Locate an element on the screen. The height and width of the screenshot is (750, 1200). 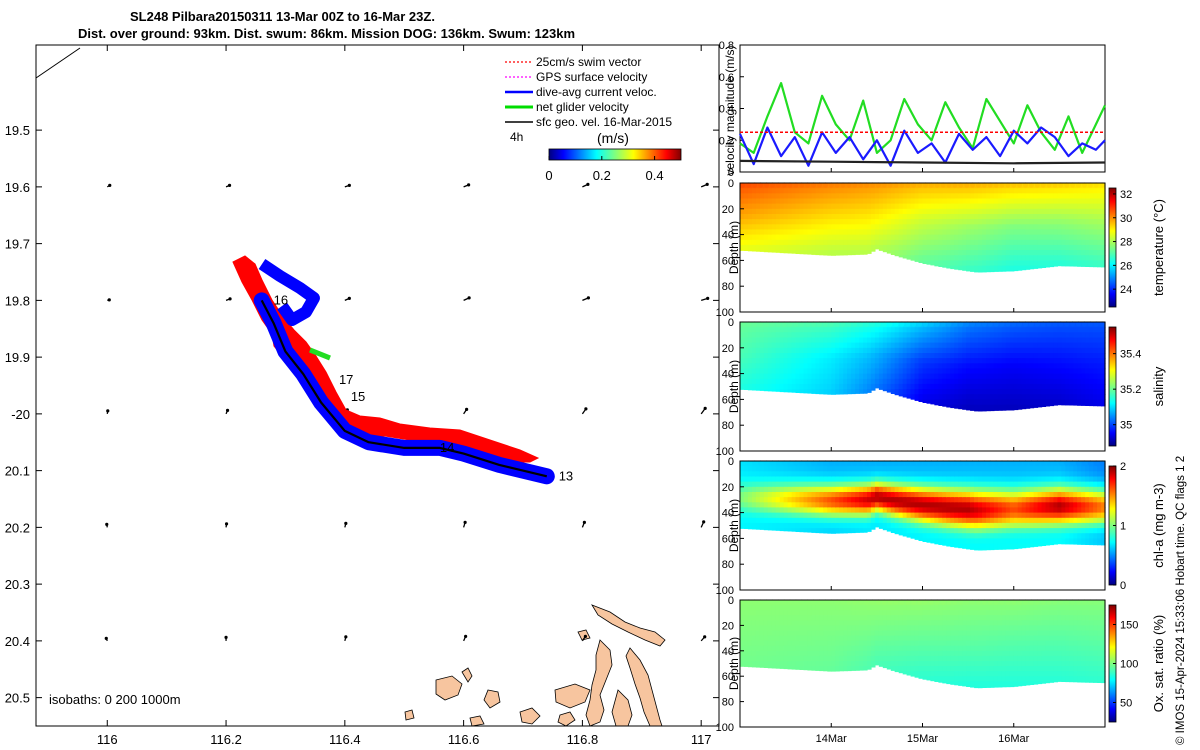
geo-vector-head is located at coordinates (705, 408).